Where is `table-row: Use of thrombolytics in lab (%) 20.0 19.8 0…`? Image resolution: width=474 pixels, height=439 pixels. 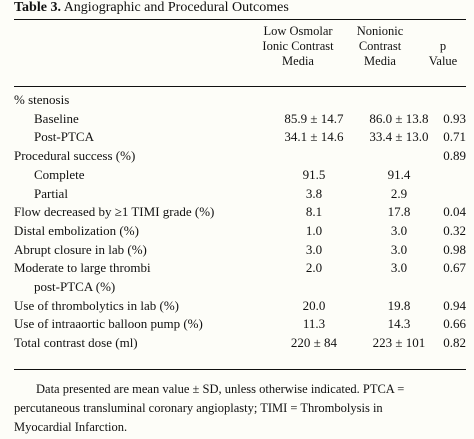 table-row: Use of thrombolytics in lab (%) 20.0 19.8 0… is located at coordinates (240, 306).